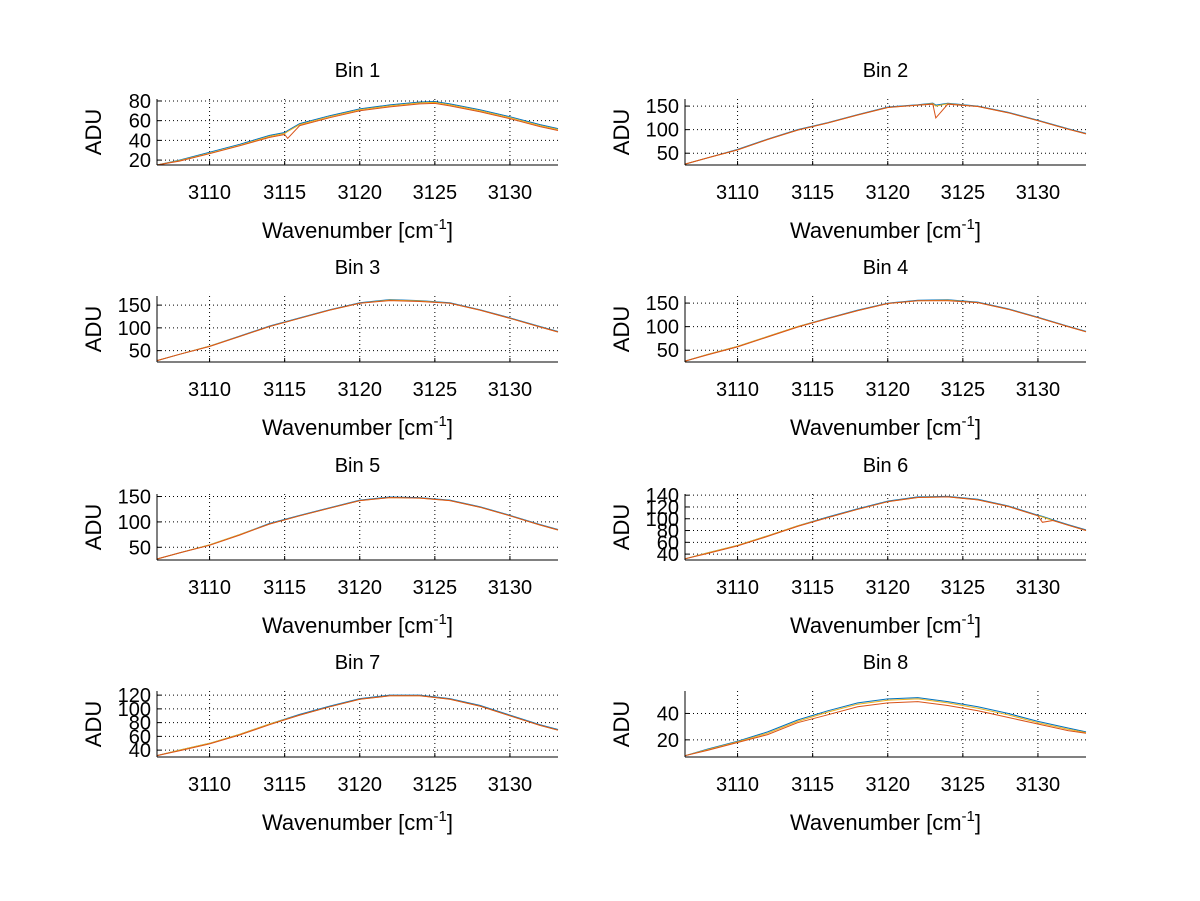 Image resolution: width=1200 pixels, height=901 pixels. Describe the element at coordinates (886, 71) in the screenshot. I see `subplot-title: Bin 2` at that location.